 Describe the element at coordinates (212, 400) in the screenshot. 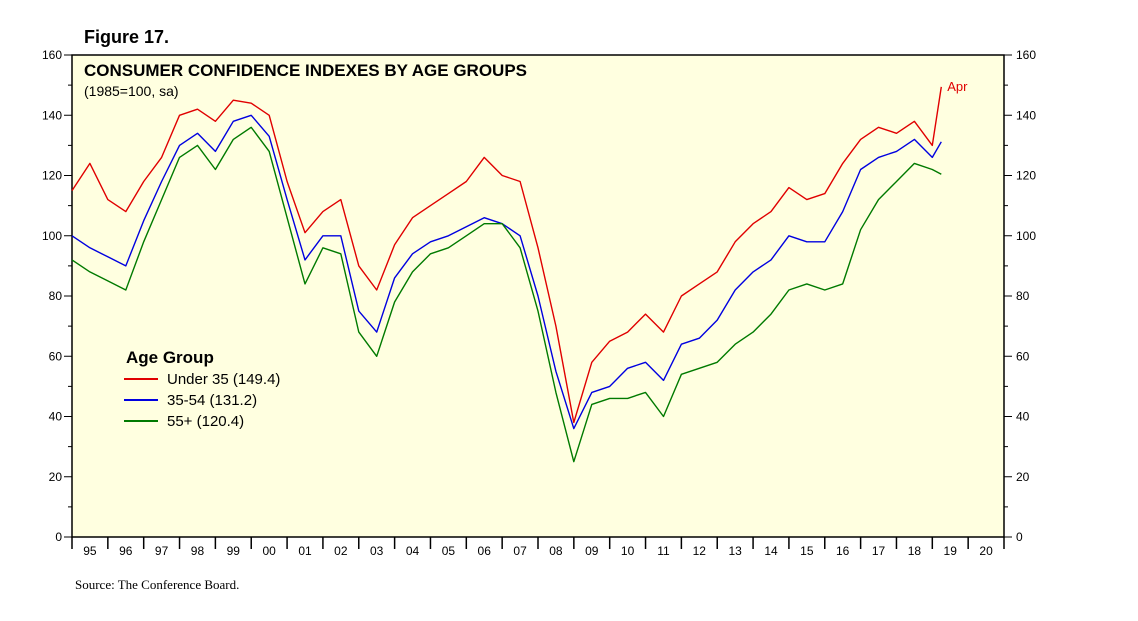

I see `legend-label-2: 35-54 (131.2)` at that location.